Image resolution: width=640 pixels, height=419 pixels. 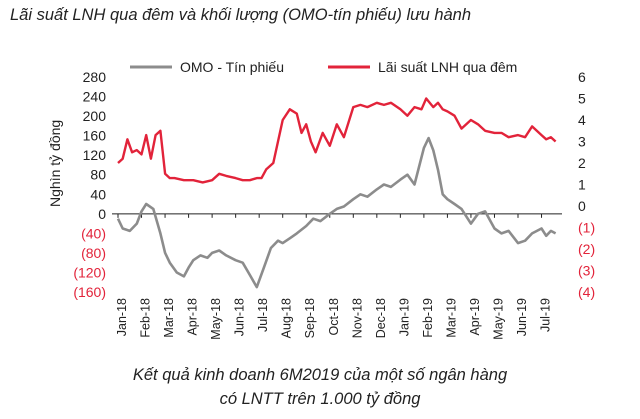 What do you see at coordinates (95, 116) in the screenshot?
I see `y-tick-label: 200` at bounding box center [95, 116].